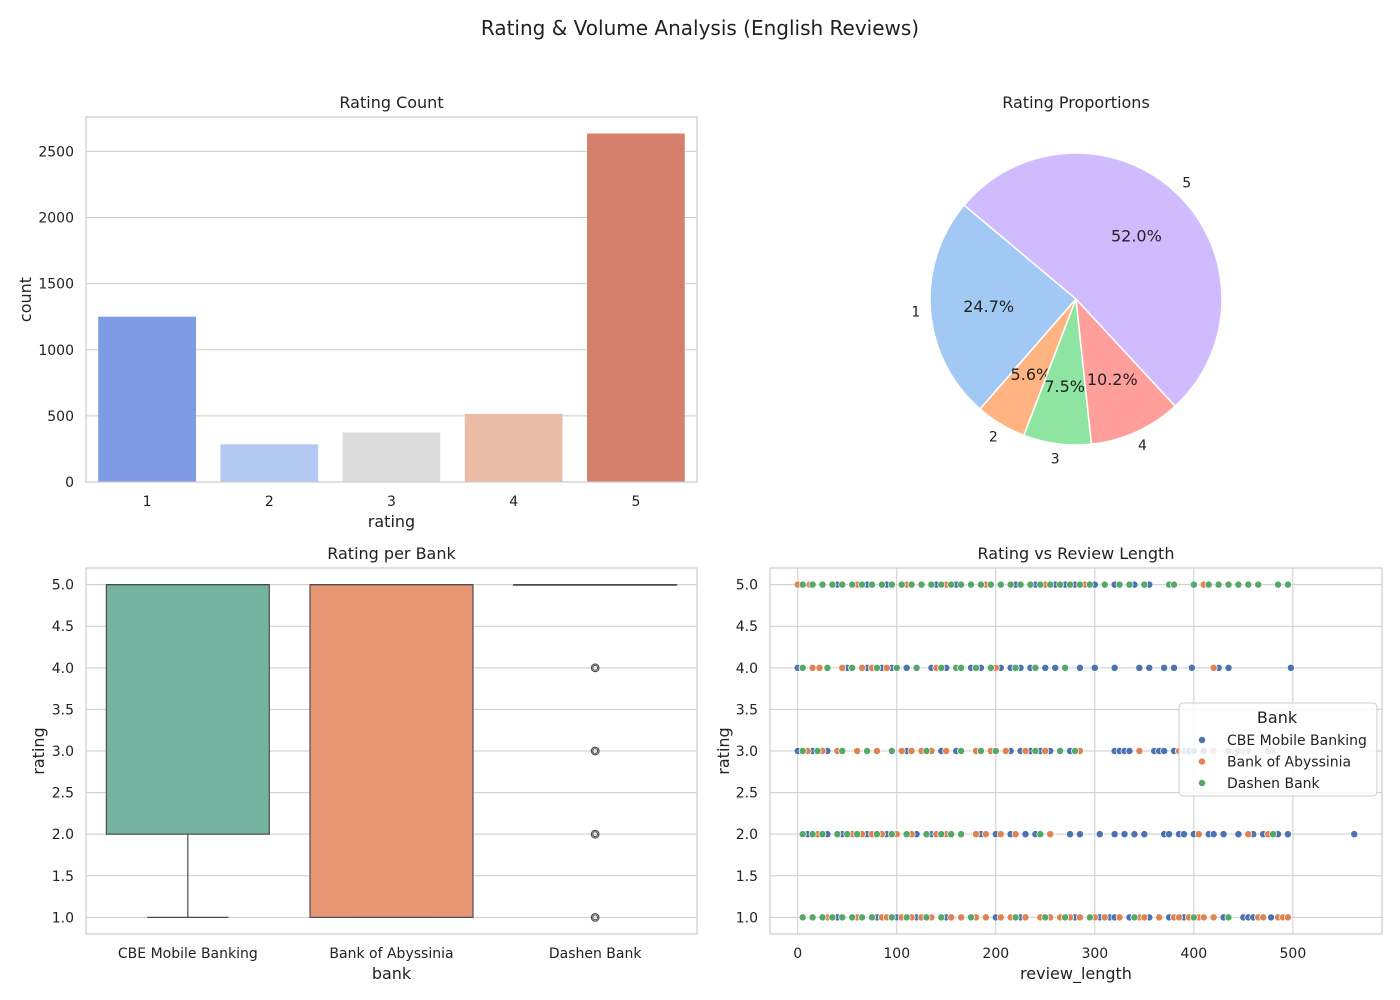 The image size is (1400, 1000). What do you see at coordinates (56, 219) in the screenshot?
I see `y-tick-label: 2000` at bounding box center [56, 219].